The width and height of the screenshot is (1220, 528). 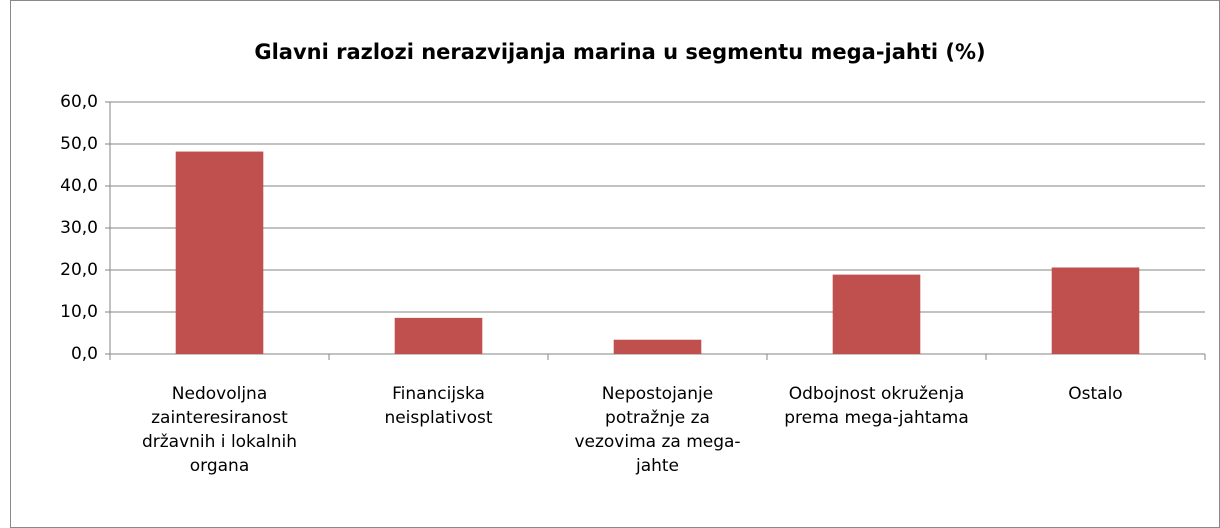 I want to click on x-tick-label: Ostalo, so click(x=1095, y=394).